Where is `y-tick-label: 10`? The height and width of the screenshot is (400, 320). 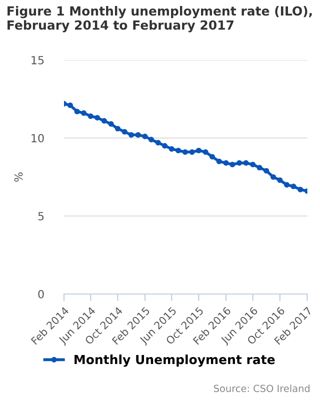
y-tick-label: 10 is located at coordinates (38, 138).